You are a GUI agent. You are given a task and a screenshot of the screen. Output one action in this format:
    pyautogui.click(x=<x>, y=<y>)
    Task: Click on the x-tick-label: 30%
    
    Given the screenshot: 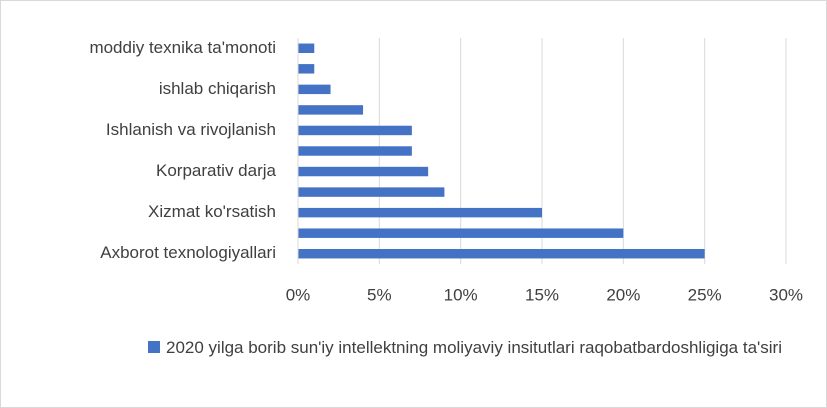 What is the action you would take?
    pyautogui.click(x=786, y=294)
    